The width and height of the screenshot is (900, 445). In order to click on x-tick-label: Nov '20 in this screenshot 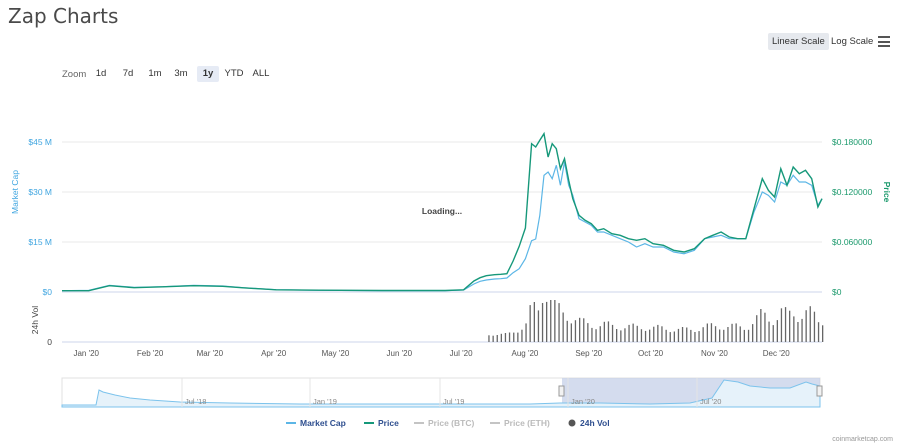, I will do `click(714, 353)`.